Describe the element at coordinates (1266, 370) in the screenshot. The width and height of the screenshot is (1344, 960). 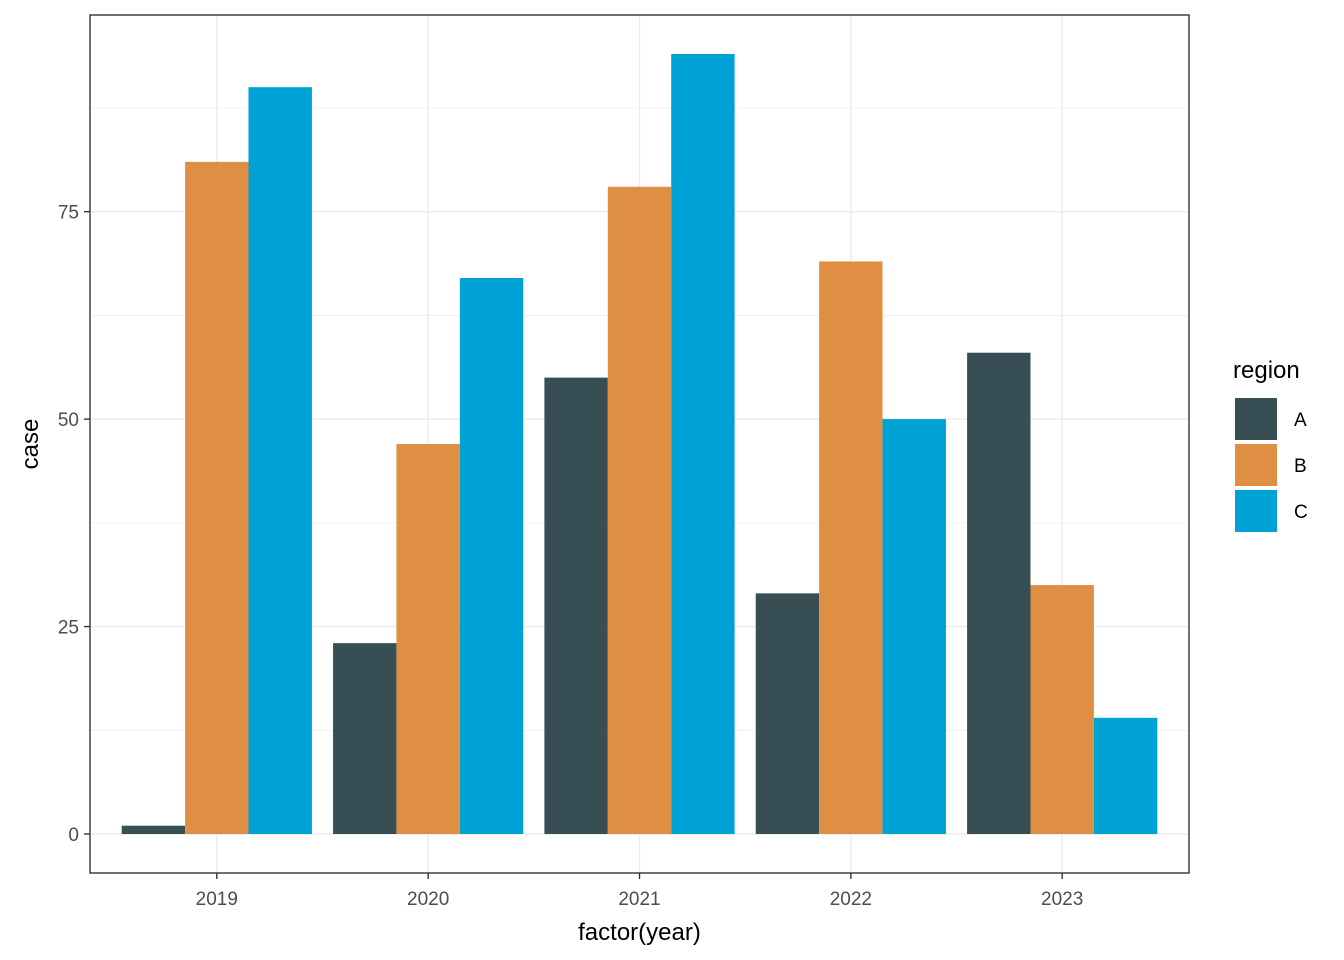
I see `legend-title: region` at that location.